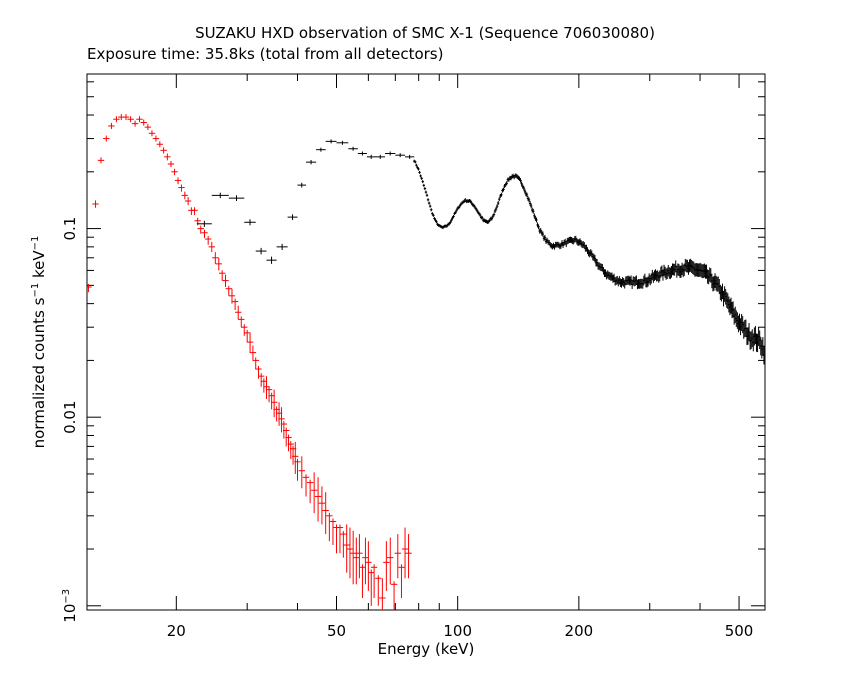  What do you see at coordinates (305, 201) in the screenshot?
I see `series-black` at bounding box center [305, 201].